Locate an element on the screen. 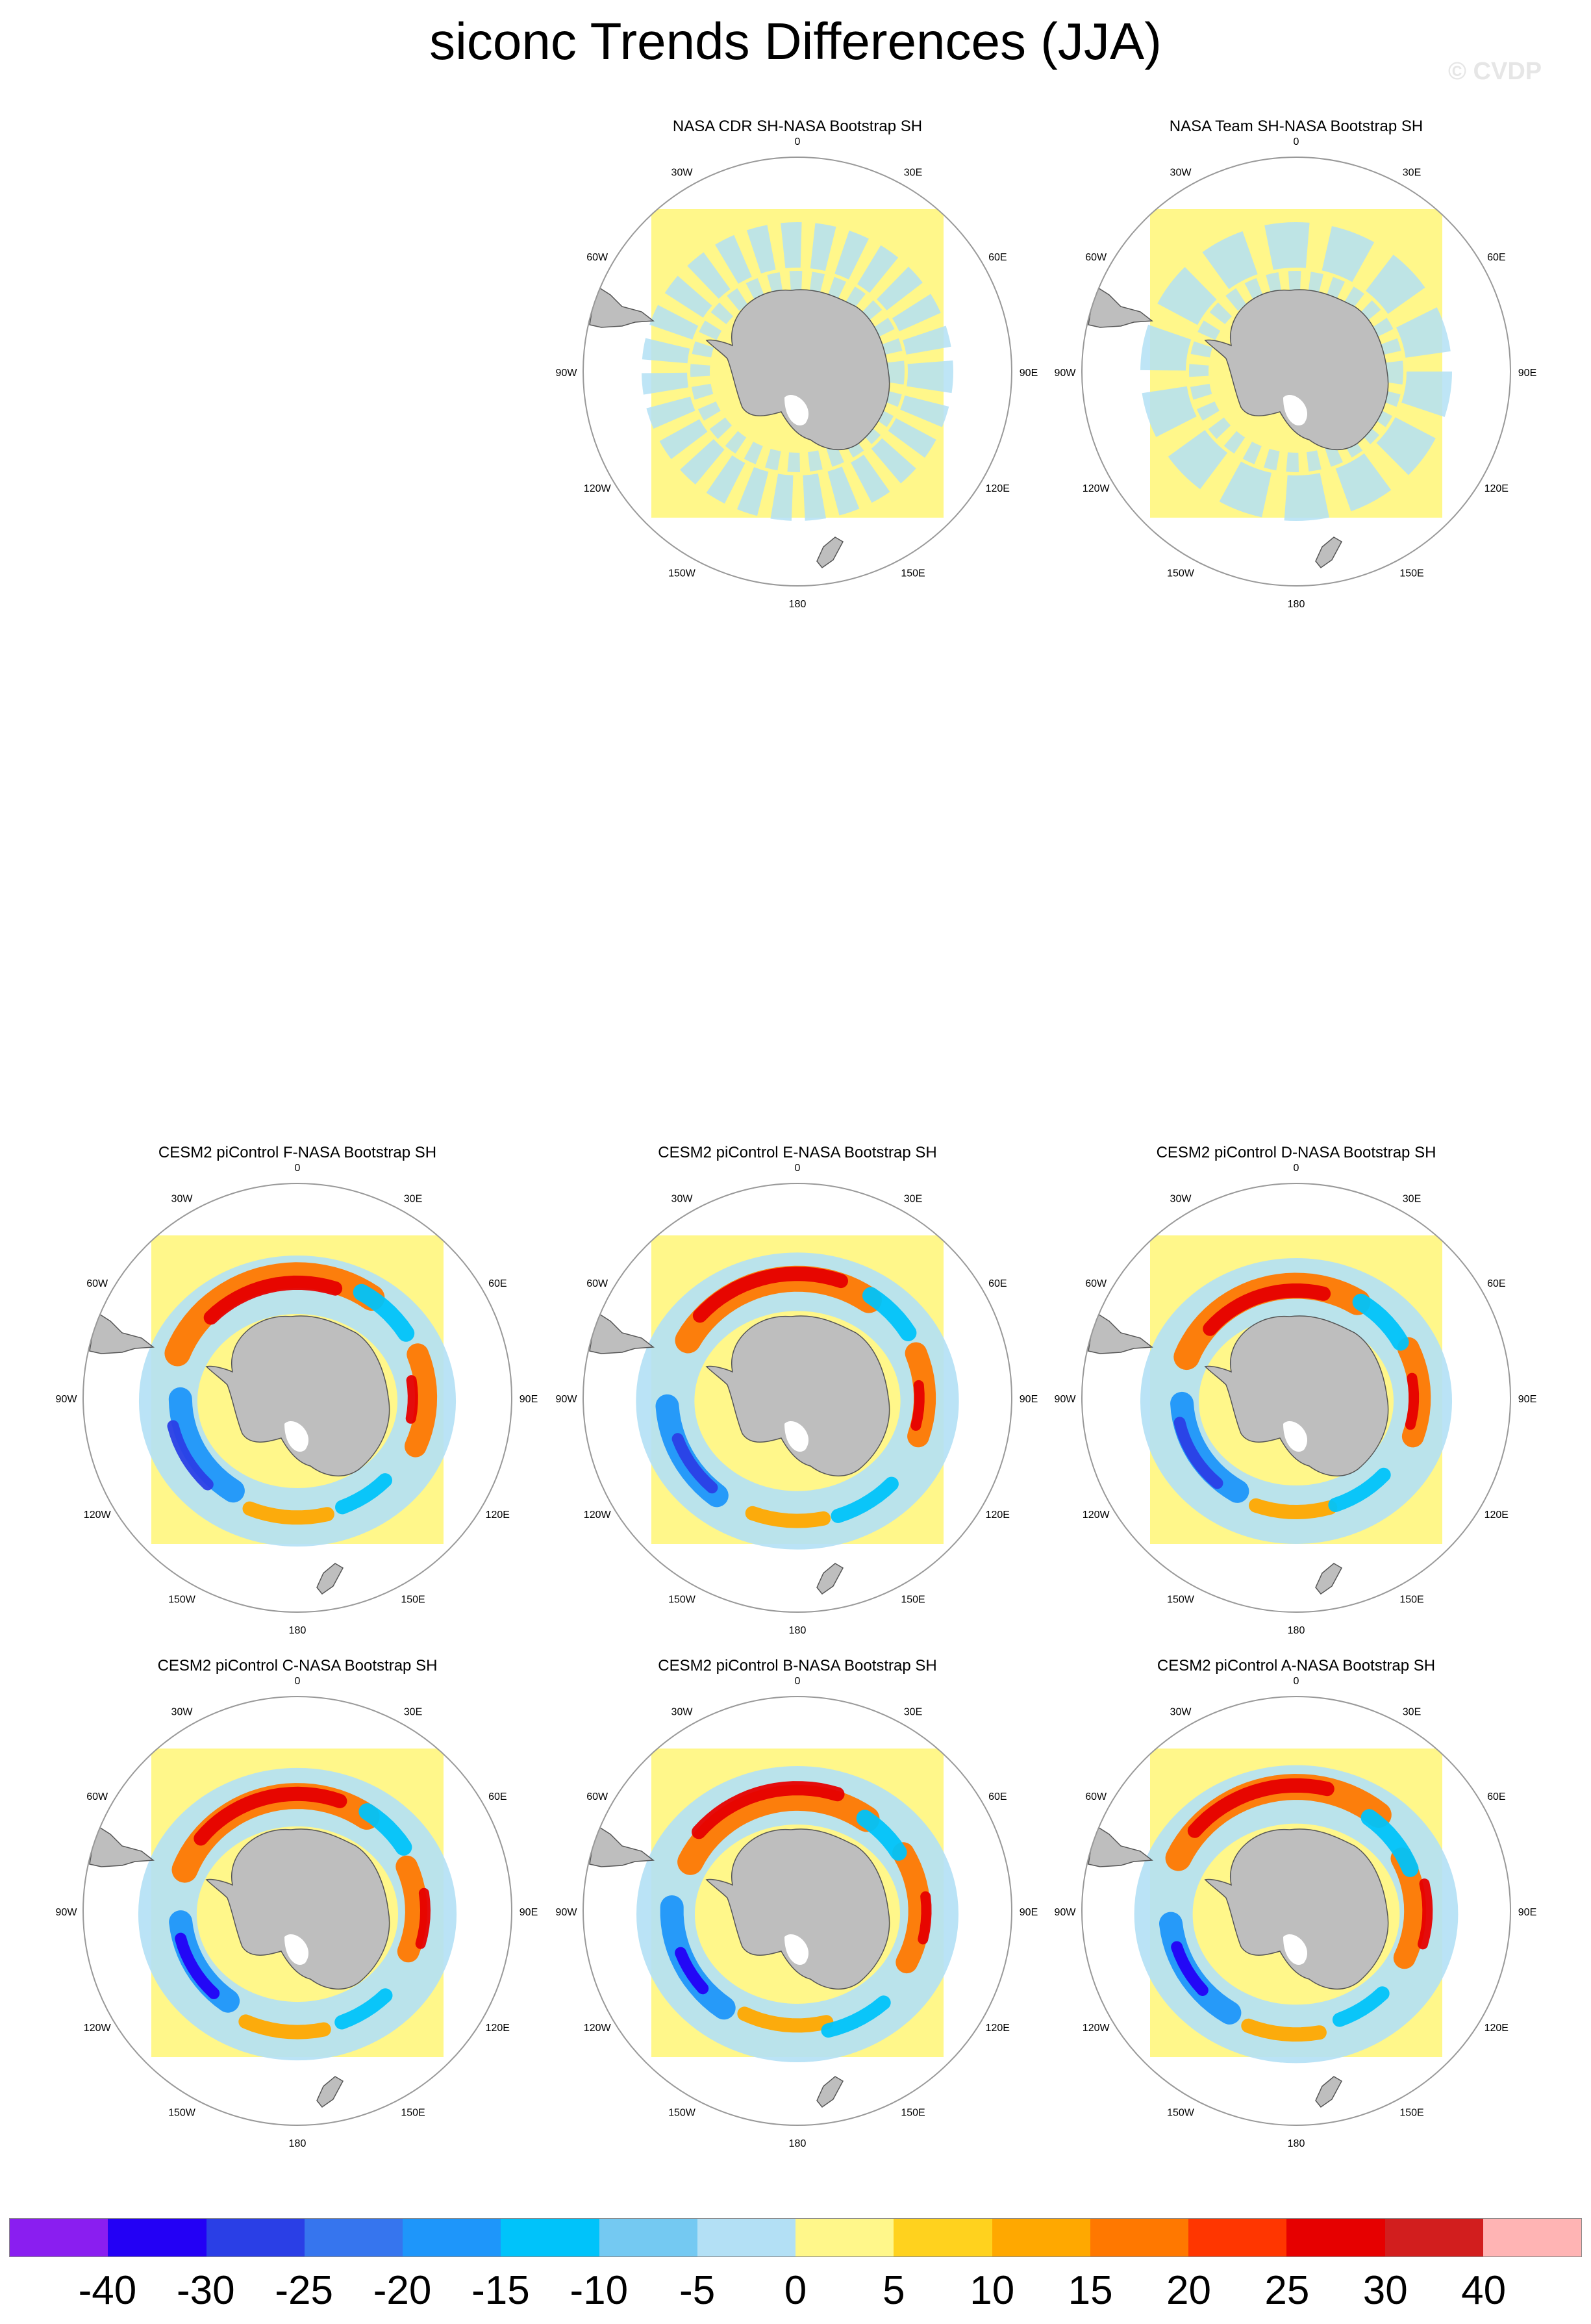 The image size is (1591, 2324). colorbar-label: -40 is located at coordinates (107, 2290).